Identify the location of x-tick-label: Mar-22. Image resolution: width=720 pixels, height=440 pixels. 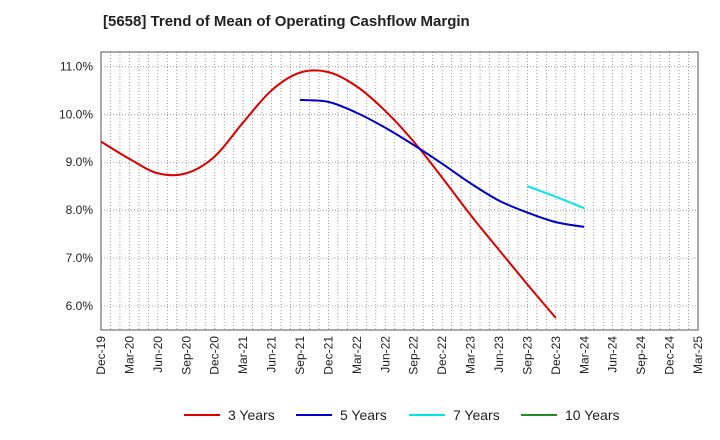
(357, 355).